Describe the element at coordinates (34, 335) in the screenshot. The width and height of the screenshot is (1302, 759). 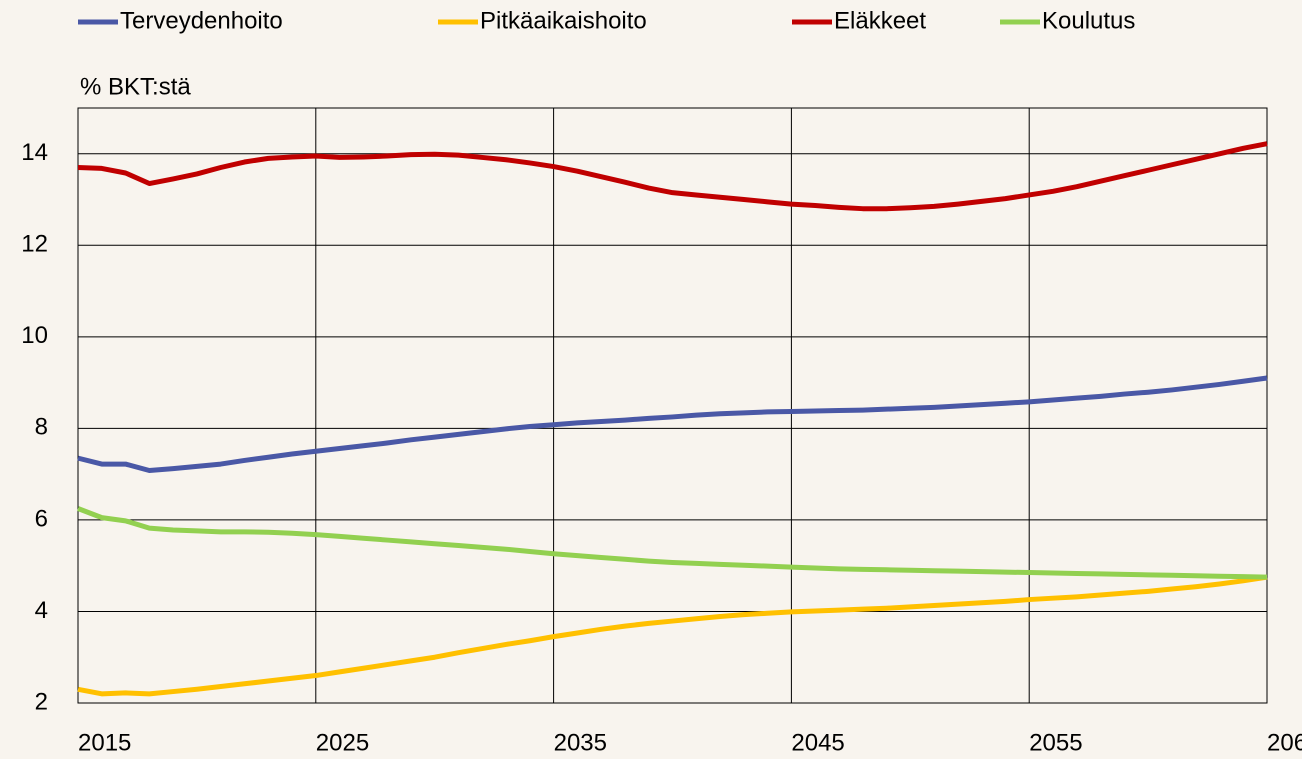
I see `y-tick-label: 10` at that location.